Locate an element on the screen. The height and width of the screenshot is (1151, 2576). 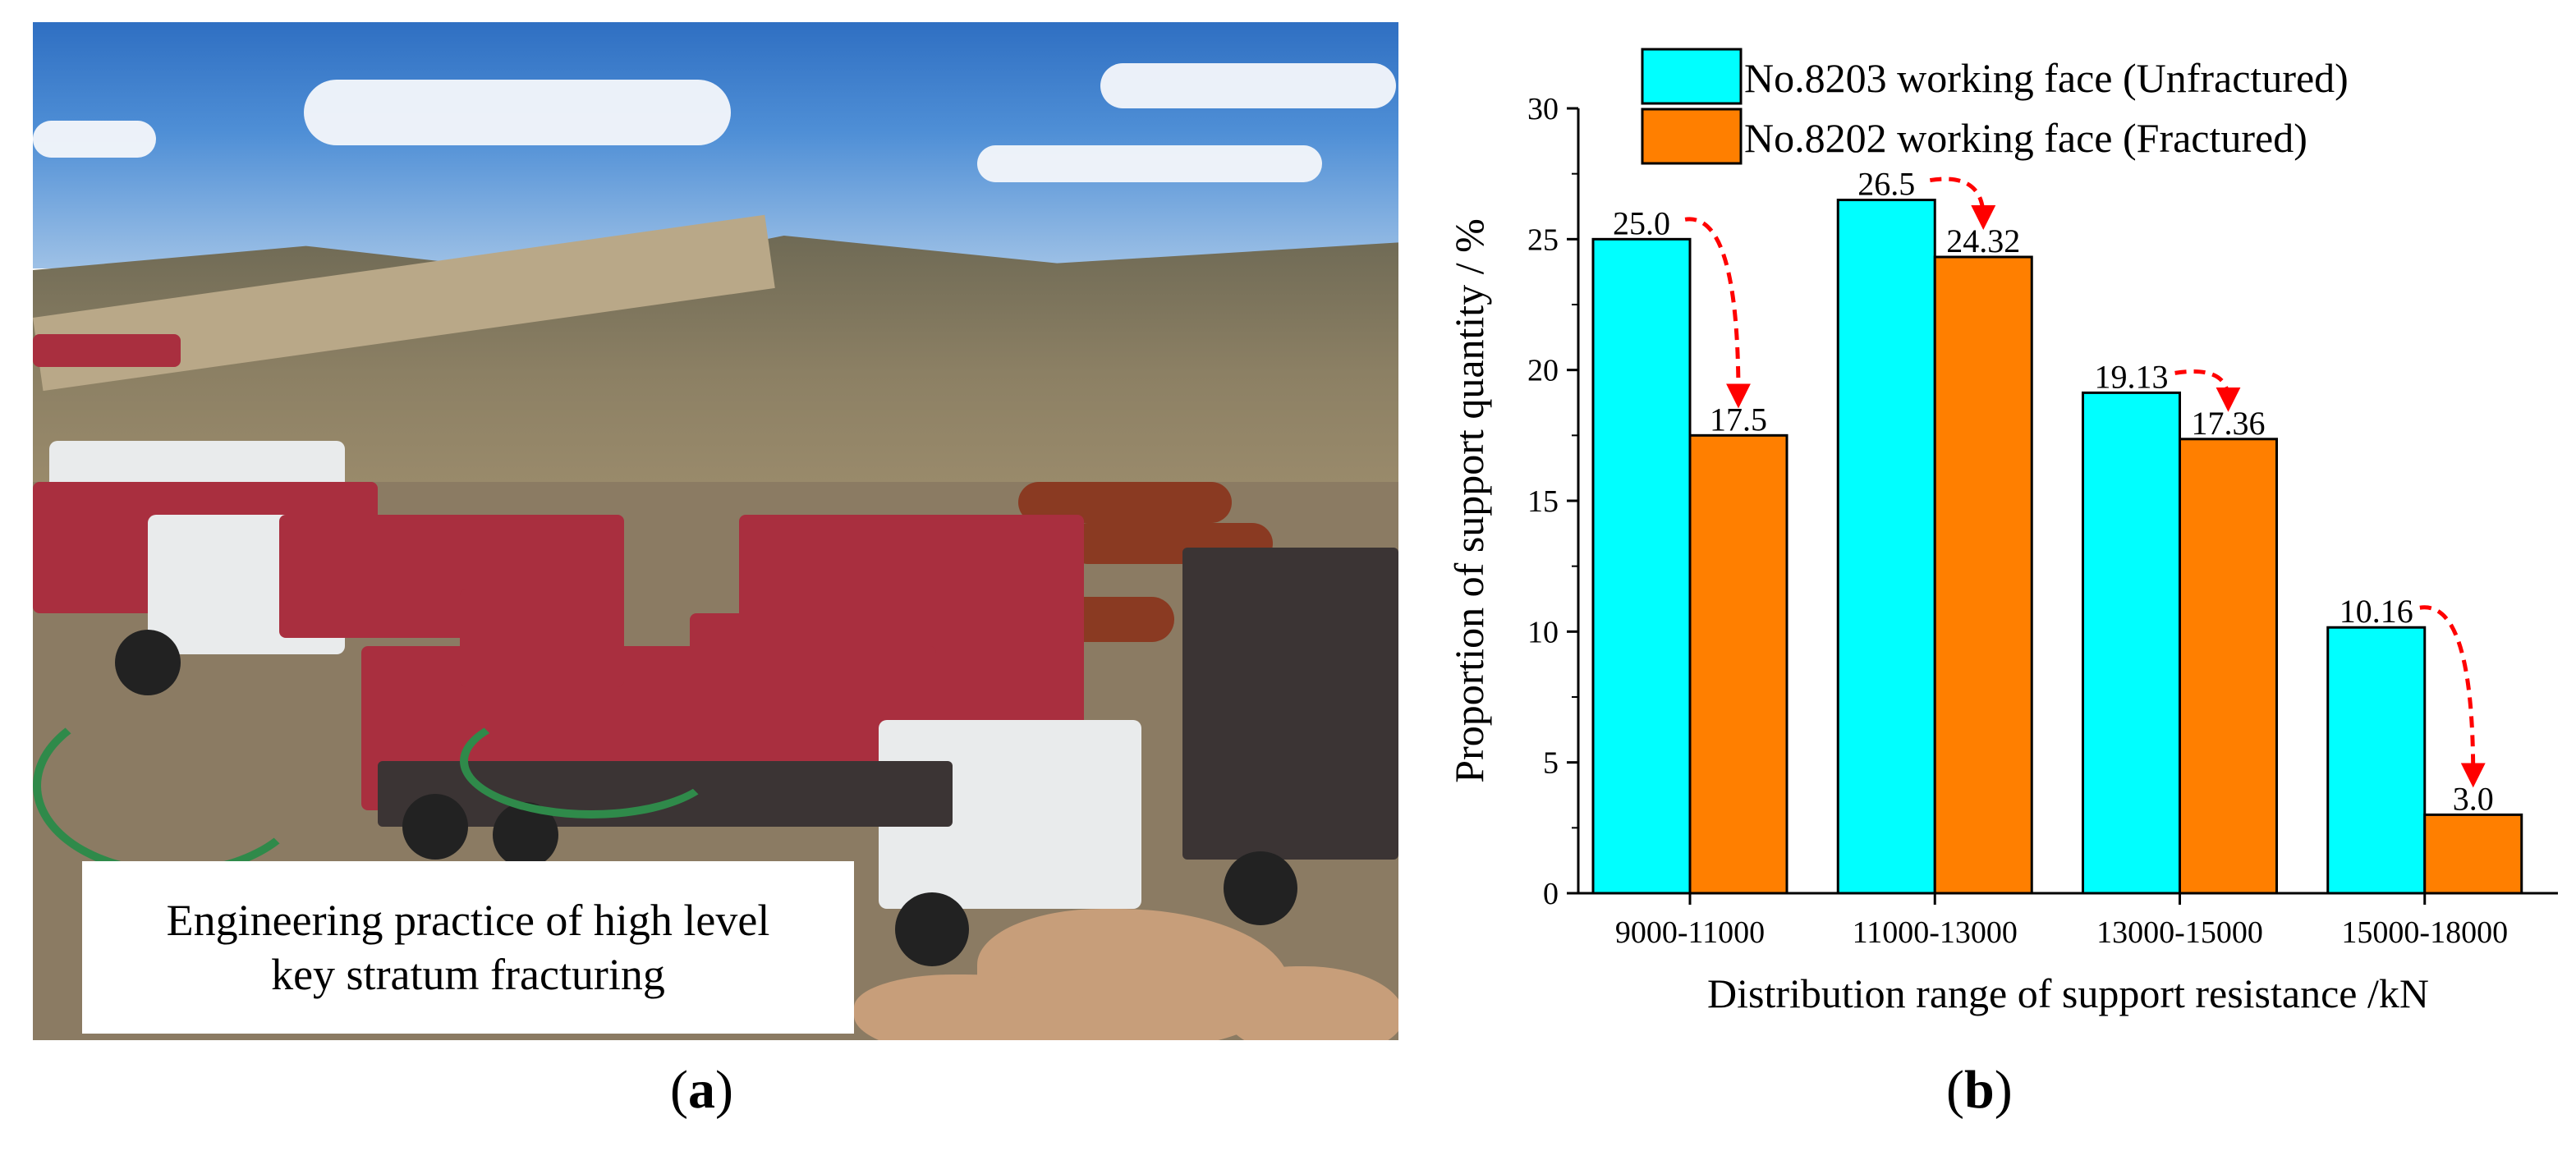
legend-label: No.8203 working face (Unfractured) is located at coordinates (2046, 78).